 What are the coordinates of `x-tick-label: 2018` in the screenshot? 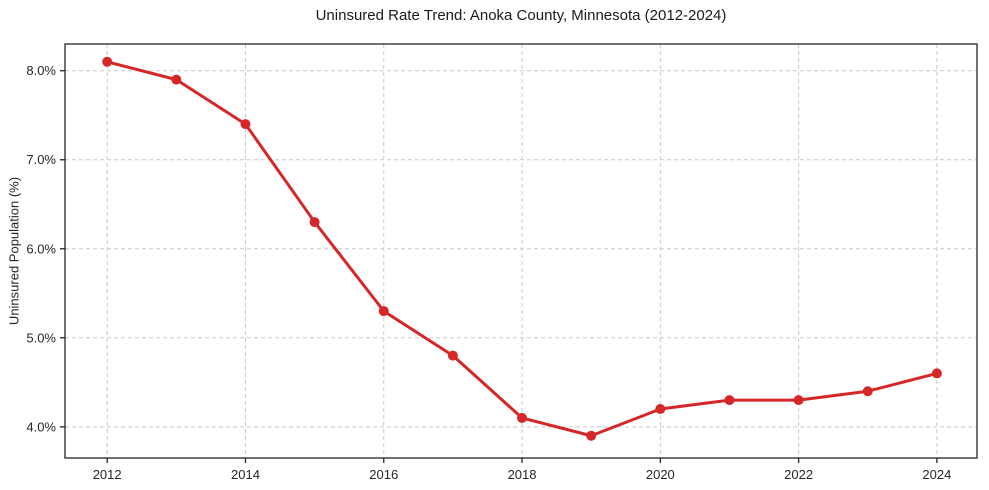 It's located at (522, 474).